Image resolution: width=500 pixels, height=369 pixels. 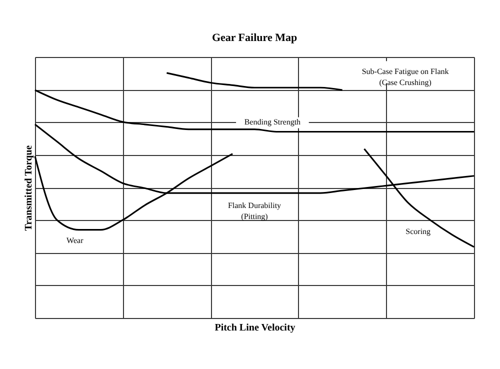 What do you see at coordinates (255, 38) in the screenshot?
I see `chart-title: Gear Failure Map` at bounding box center [255, 38].